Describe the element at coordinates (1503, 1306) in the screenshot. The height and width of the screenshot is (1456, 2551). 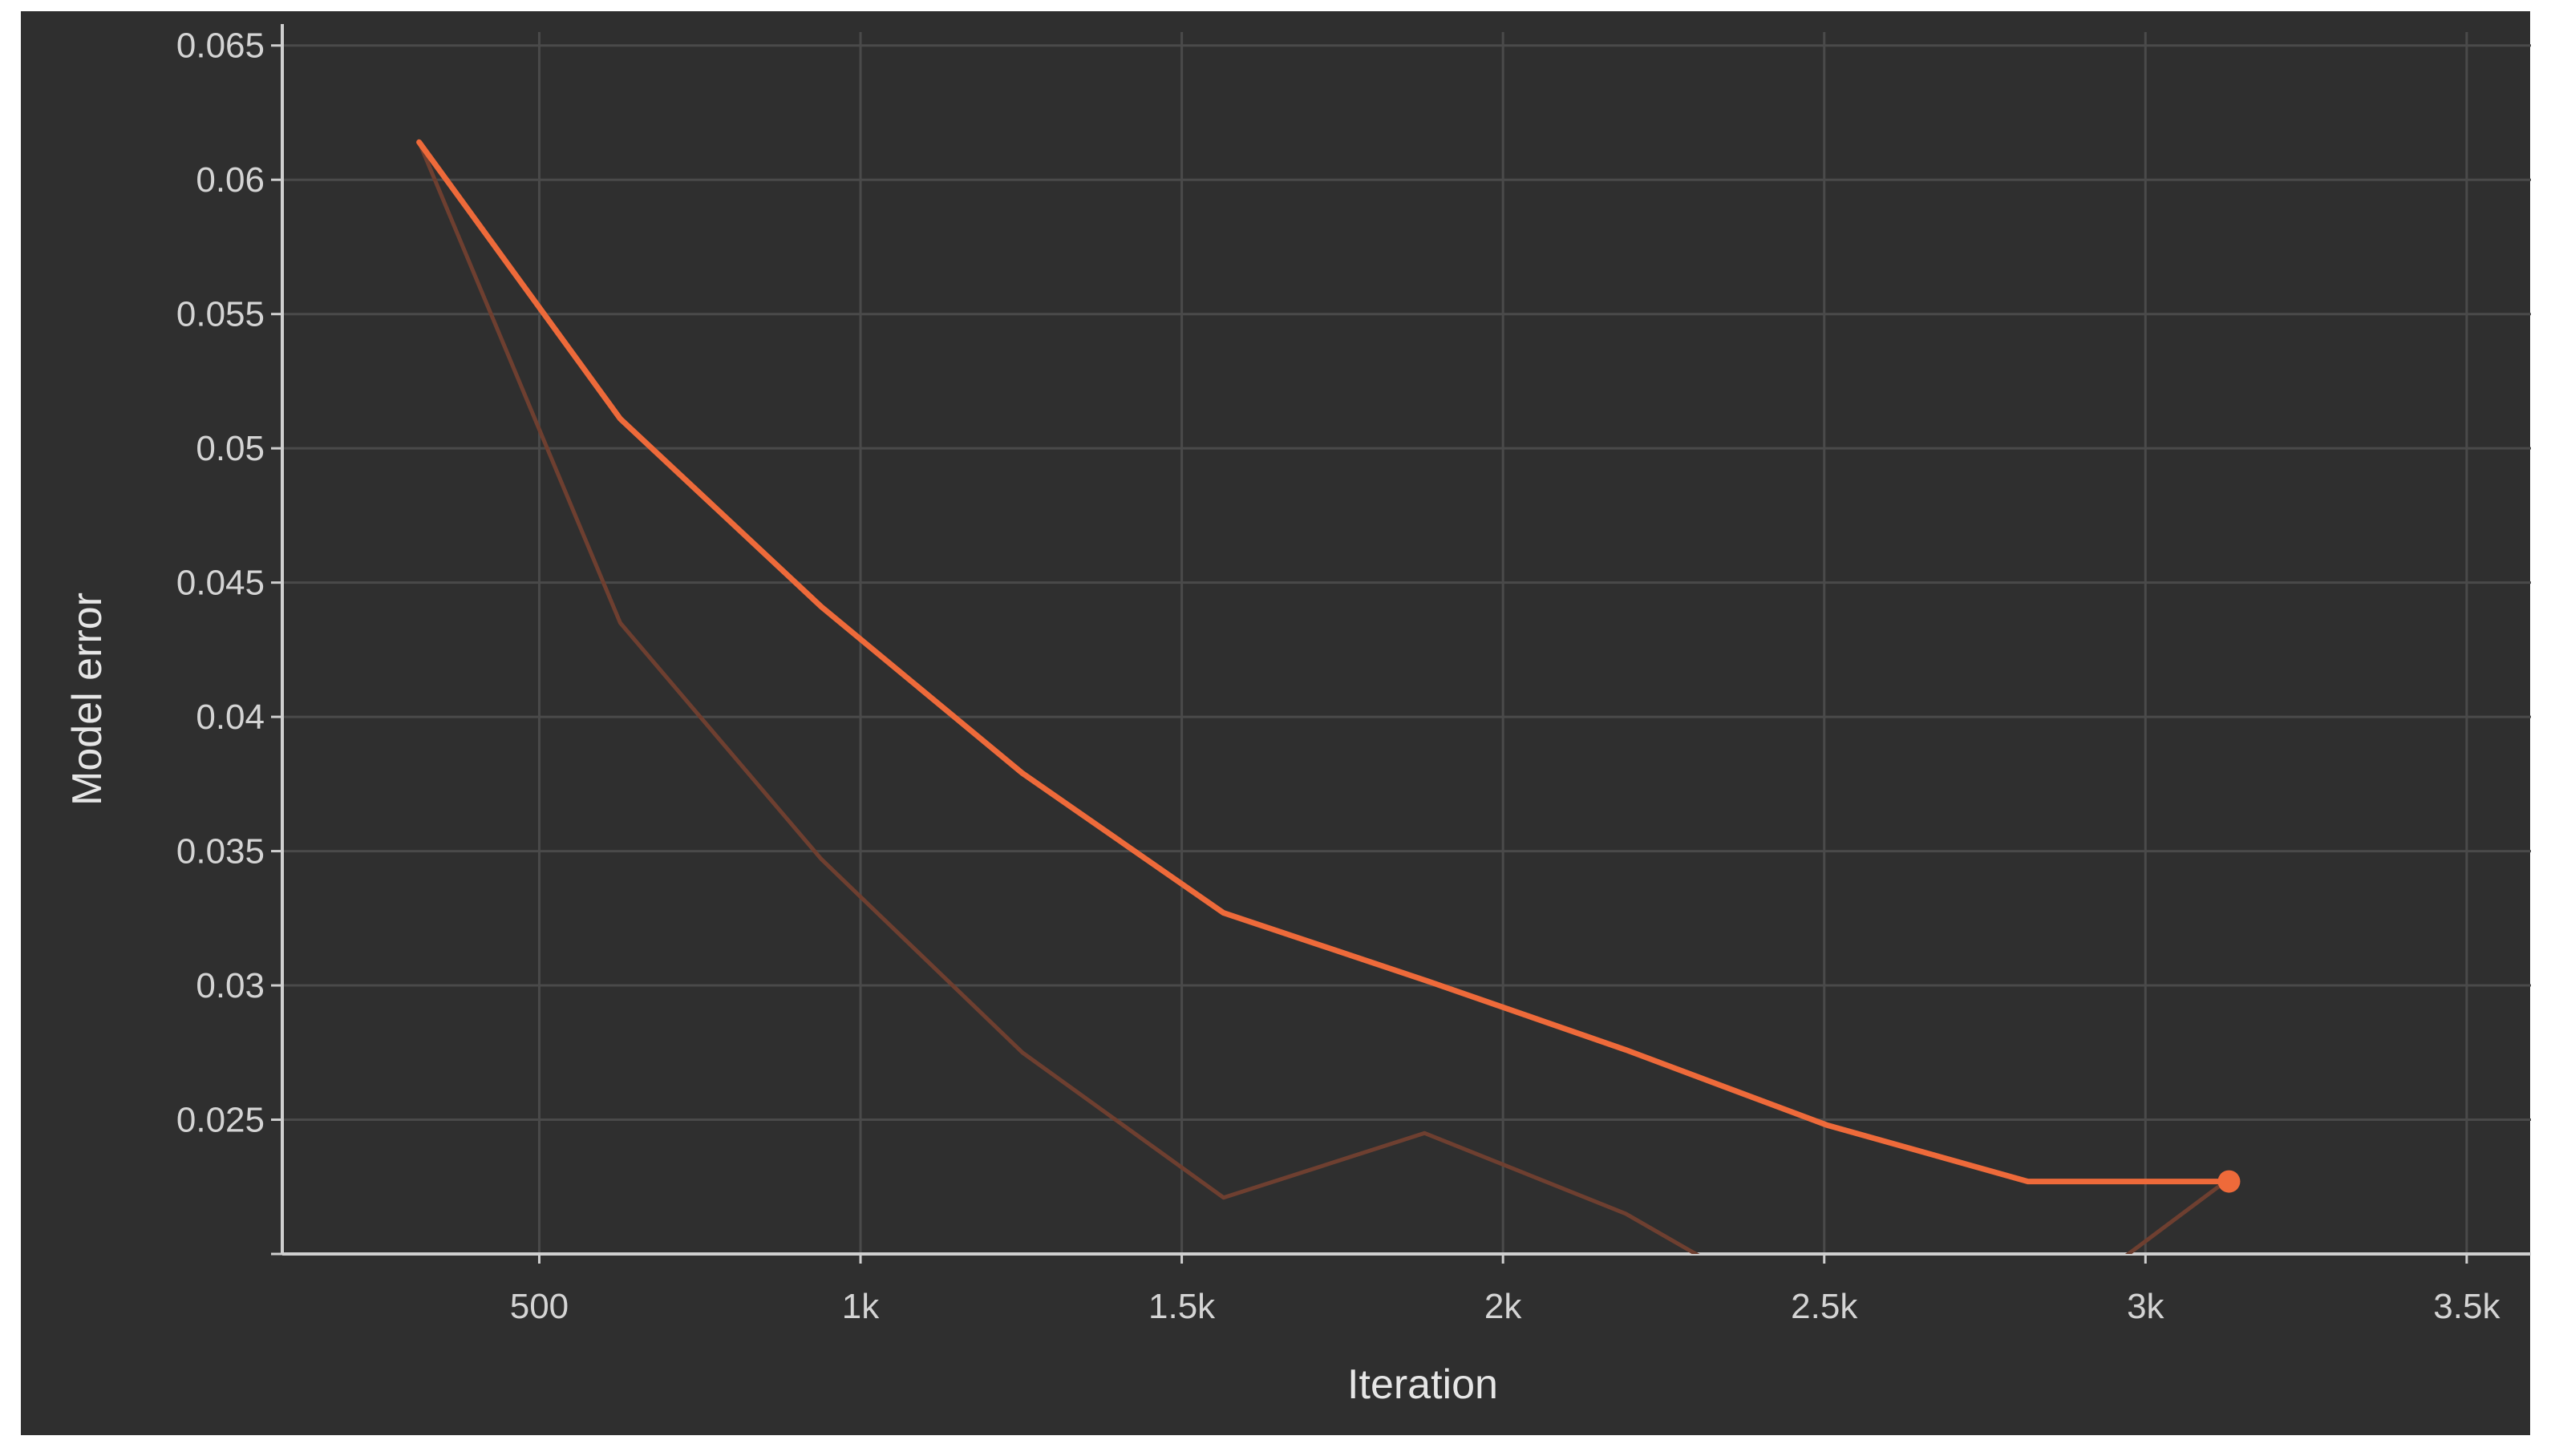
I see `x-tick-label: 2k` at that location.